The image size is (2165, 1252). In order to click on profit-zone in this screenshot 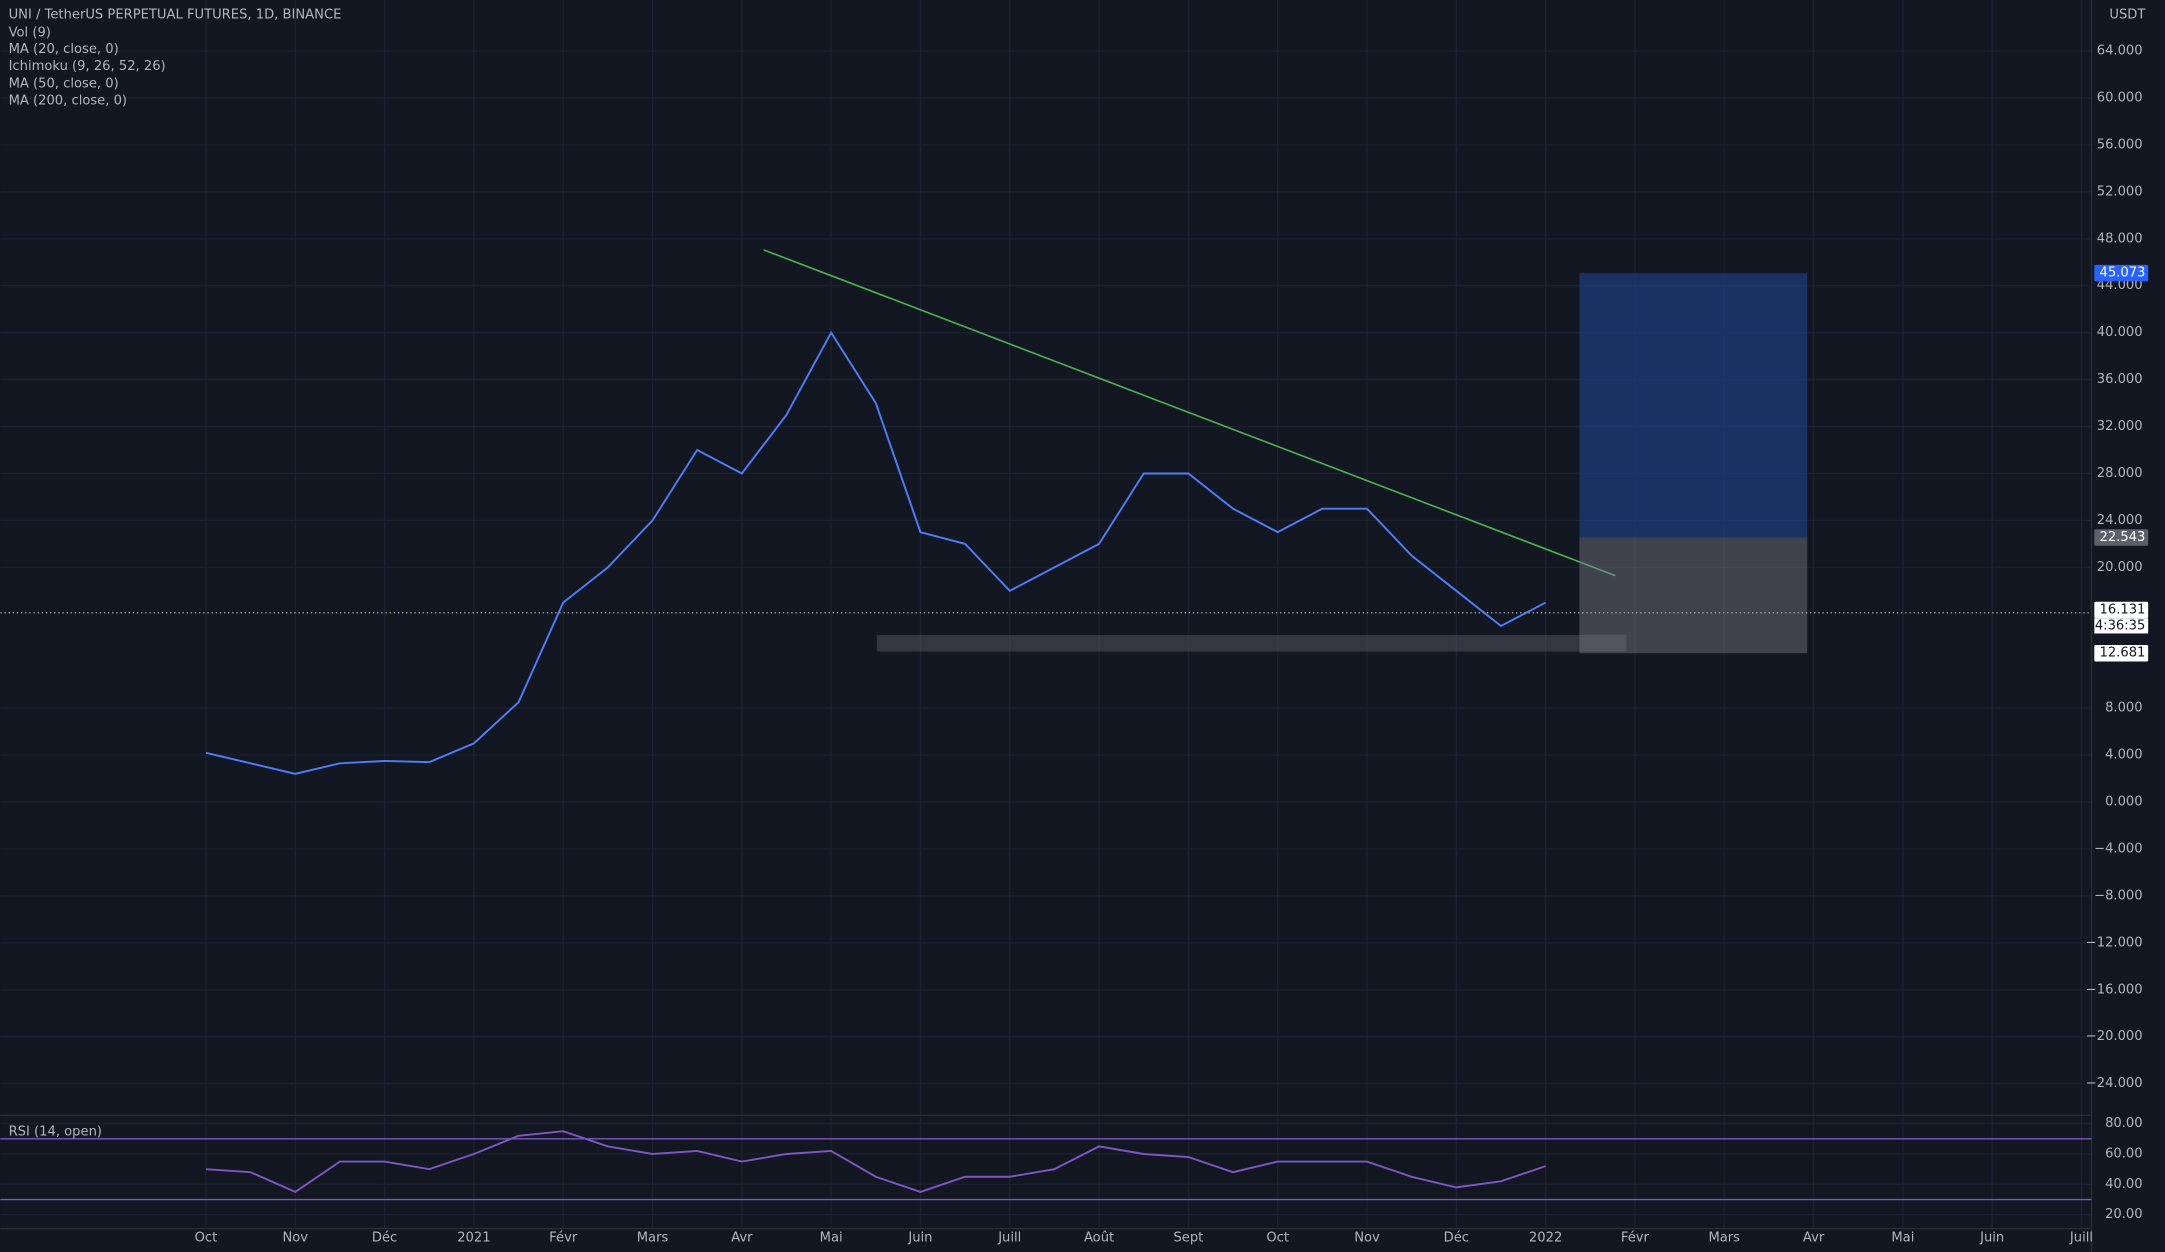, I will do `click(1693, 405)`.